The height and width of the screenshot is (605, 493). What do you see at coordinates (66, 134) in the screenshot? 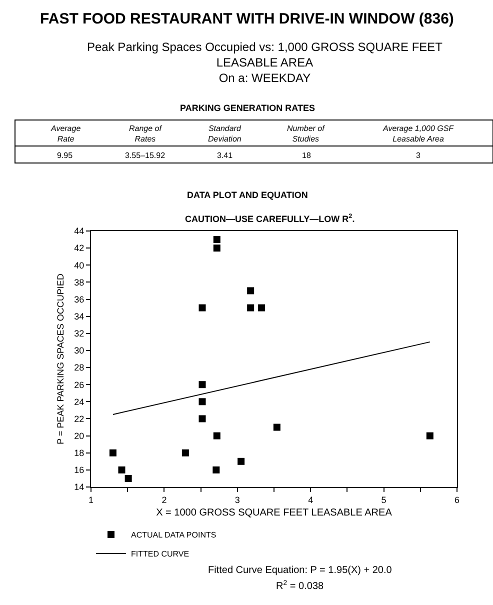
I see `text: Average Rate` at bounding box center [66, 134].